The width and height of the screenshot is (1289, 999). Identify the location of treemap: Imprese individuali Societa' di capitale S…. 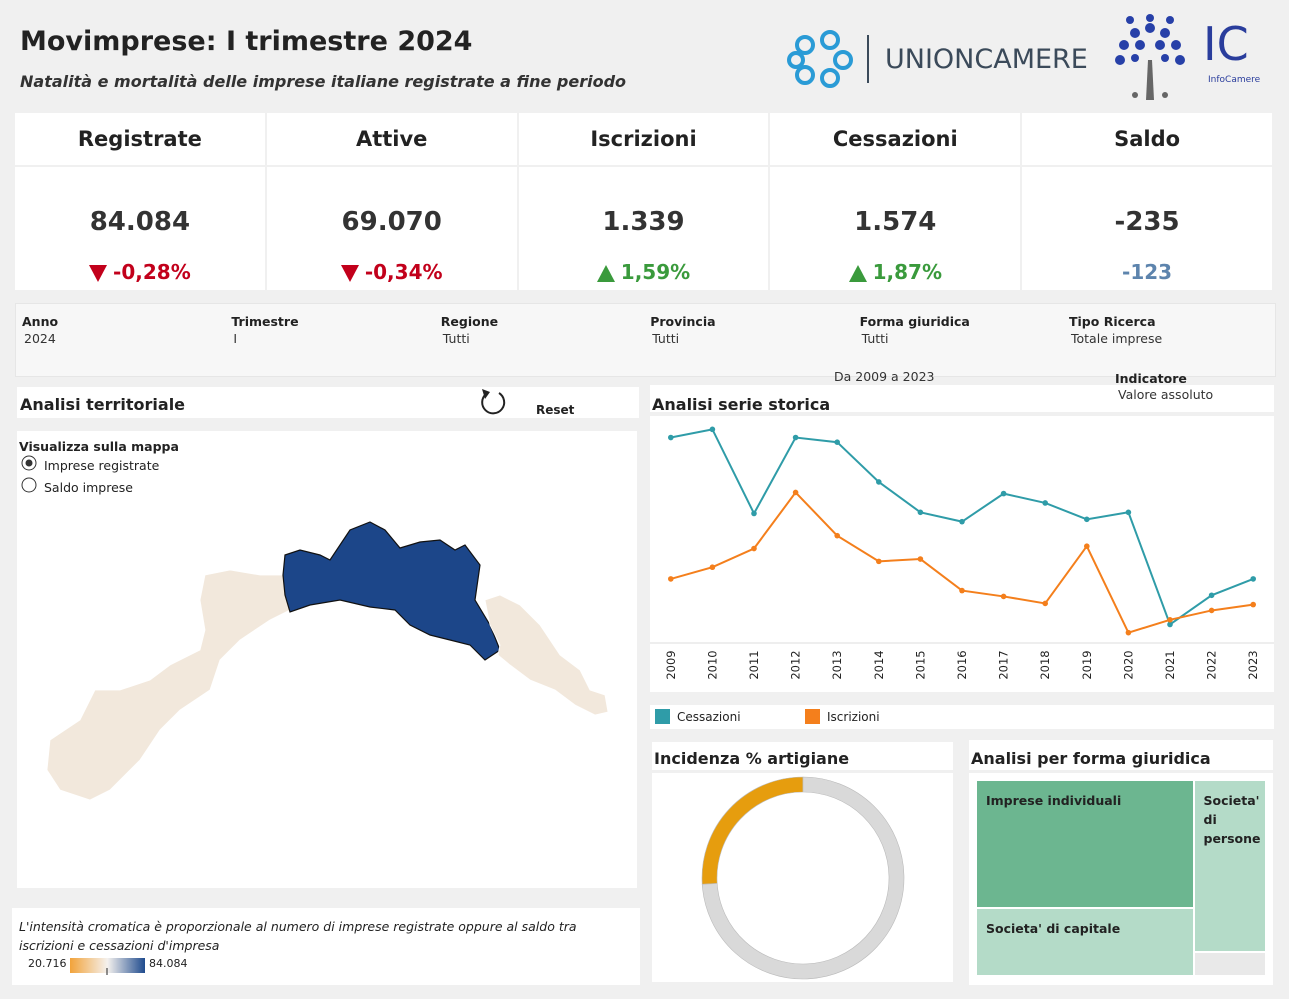
(1121, 878).